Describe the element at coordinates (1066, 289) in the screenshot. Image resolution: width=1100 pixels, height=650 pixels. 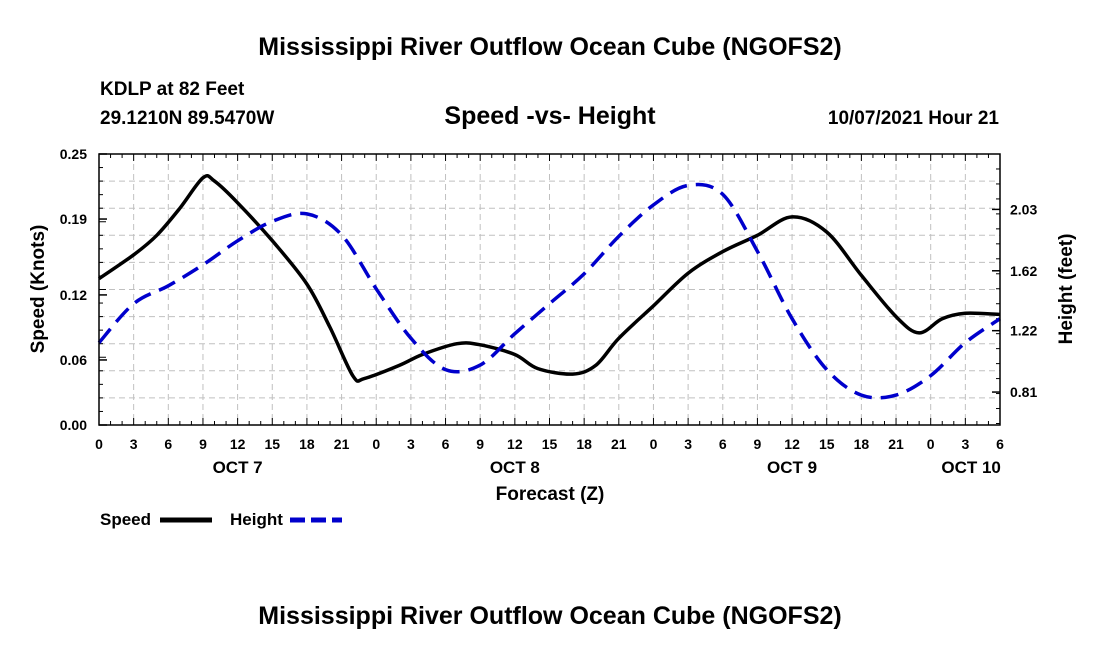
I see `right-axis-title: Height (feet)` at that location.